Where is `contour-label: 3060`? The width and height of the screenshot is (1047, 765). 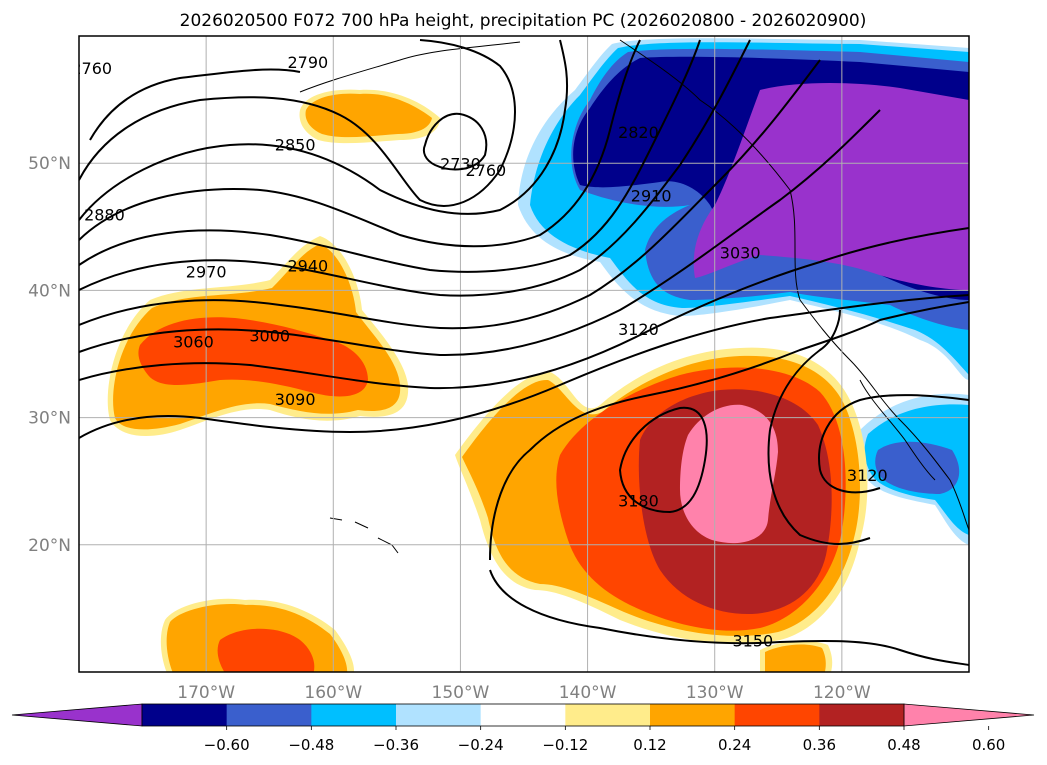
contour-label: 3060 is located at coordinates (193, 342).